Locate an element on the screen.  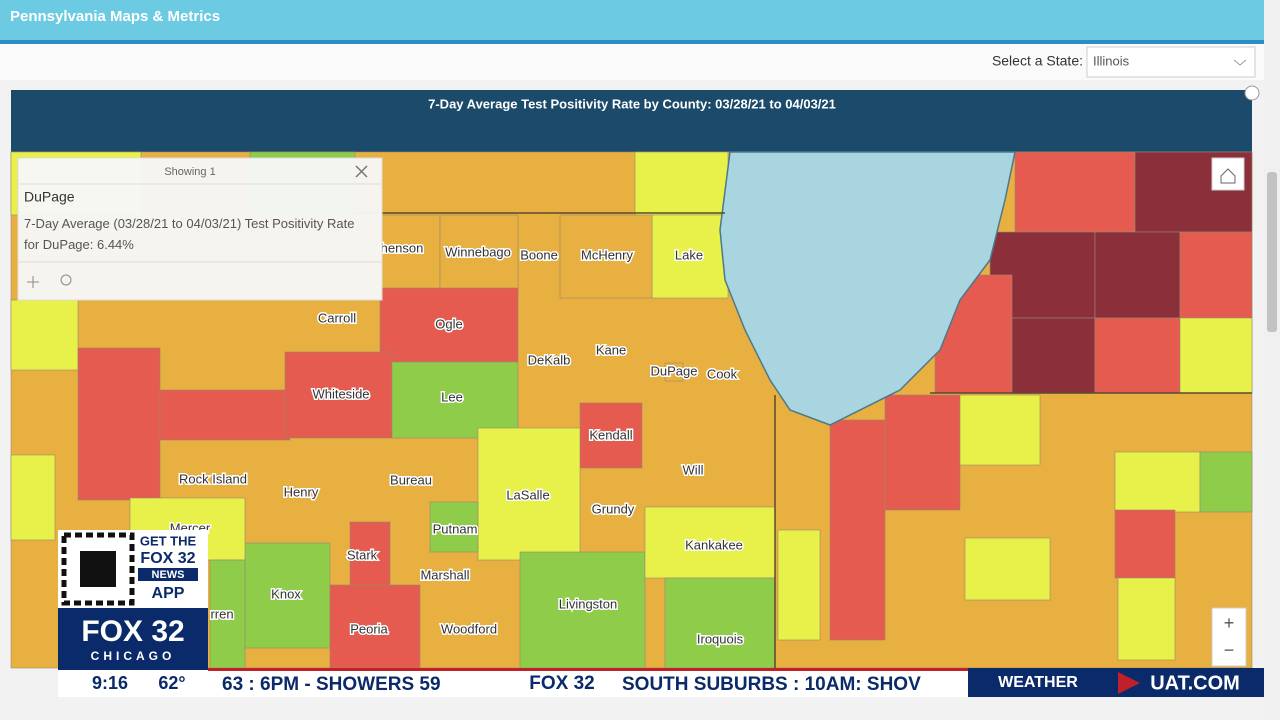
county-label: Winnebago is located at coordinates (478, 251).